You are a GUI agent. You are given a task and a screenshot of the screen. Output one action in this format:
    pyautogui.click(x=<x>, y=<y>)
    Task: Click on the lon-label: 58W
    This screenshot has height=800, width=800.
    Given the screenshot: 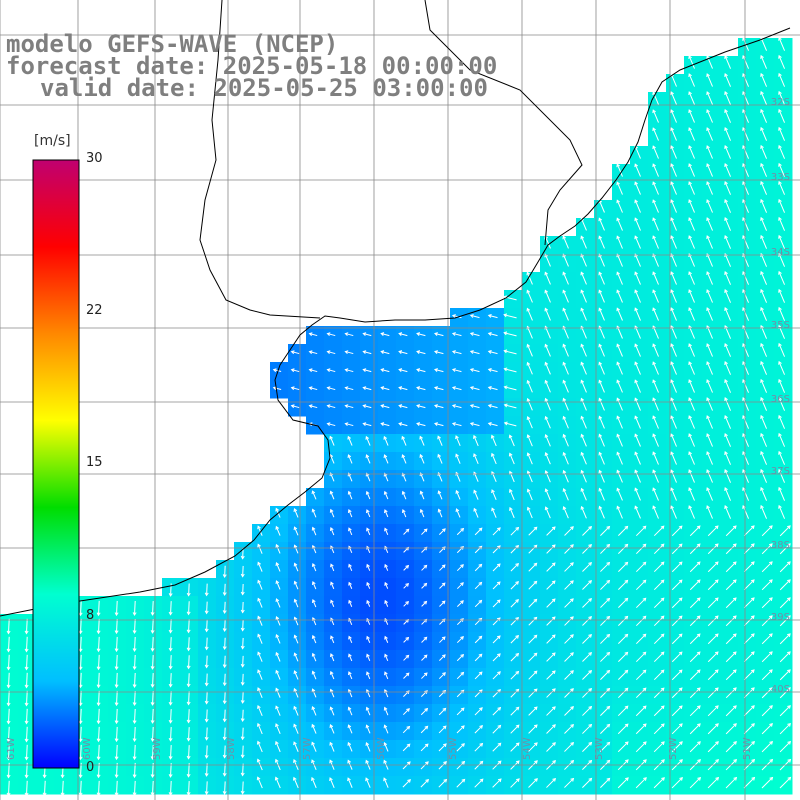 What is the action you would take?
    pyautogui.click(x=231, y=748)
    